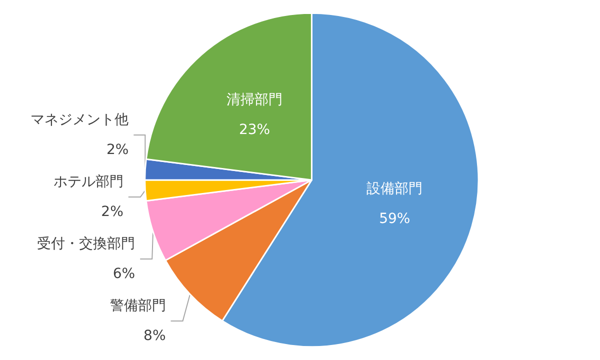  Describe the element at coordinates (394, 189) in the screenshot. I see `slice-label: 設備部門` at that location.